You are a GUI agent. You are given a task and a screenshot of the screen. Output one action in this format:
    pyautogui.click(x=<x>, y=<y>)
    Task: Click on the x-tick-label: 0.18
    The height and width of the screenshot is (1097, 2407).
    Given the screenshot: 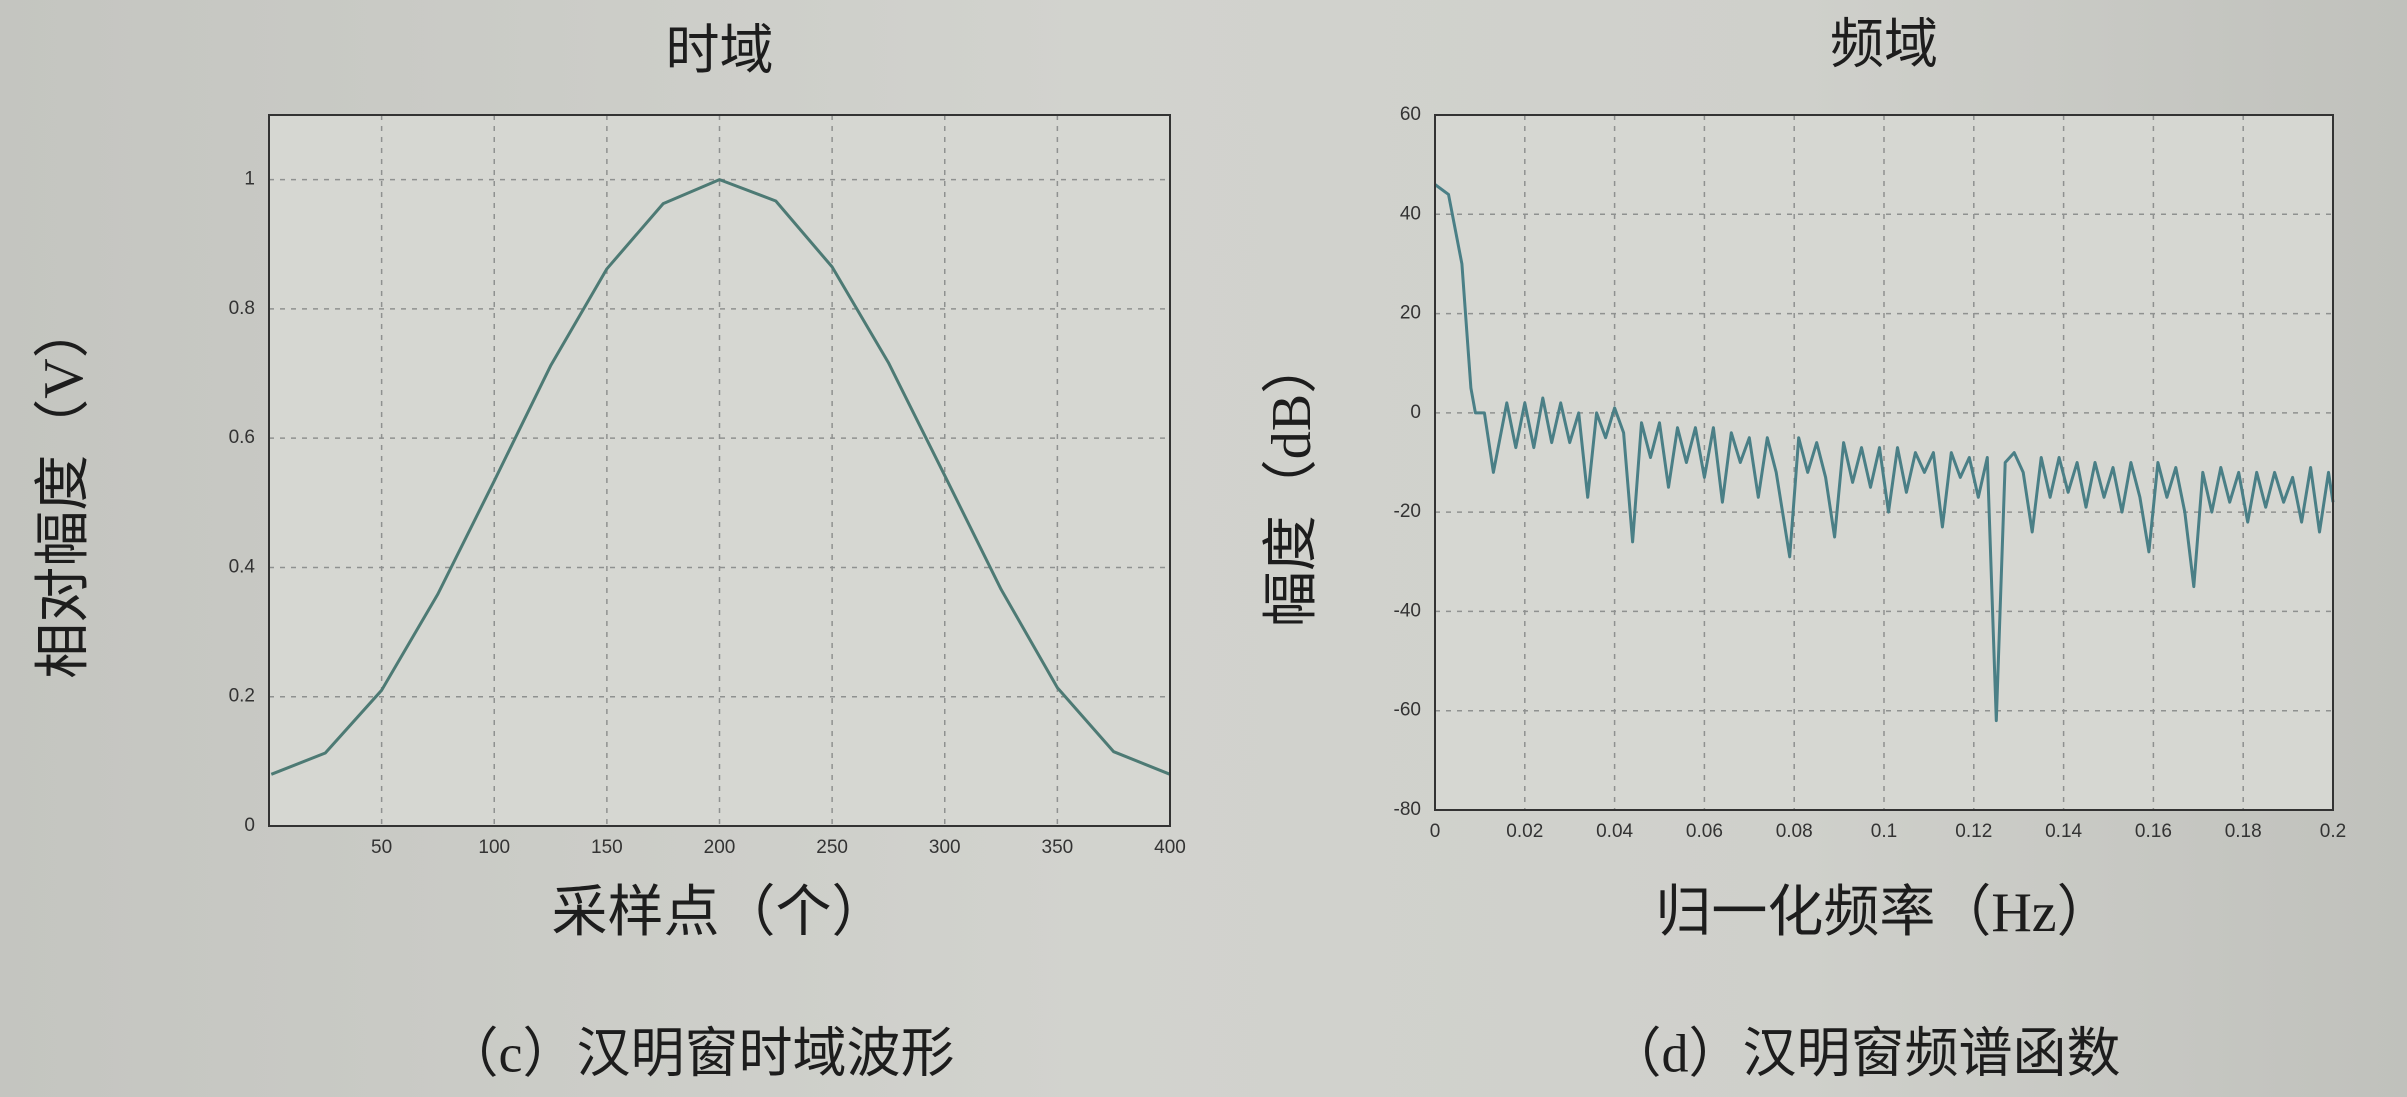 What is the action you would take?
    pyautogui.click(x=2243, y=831)
    